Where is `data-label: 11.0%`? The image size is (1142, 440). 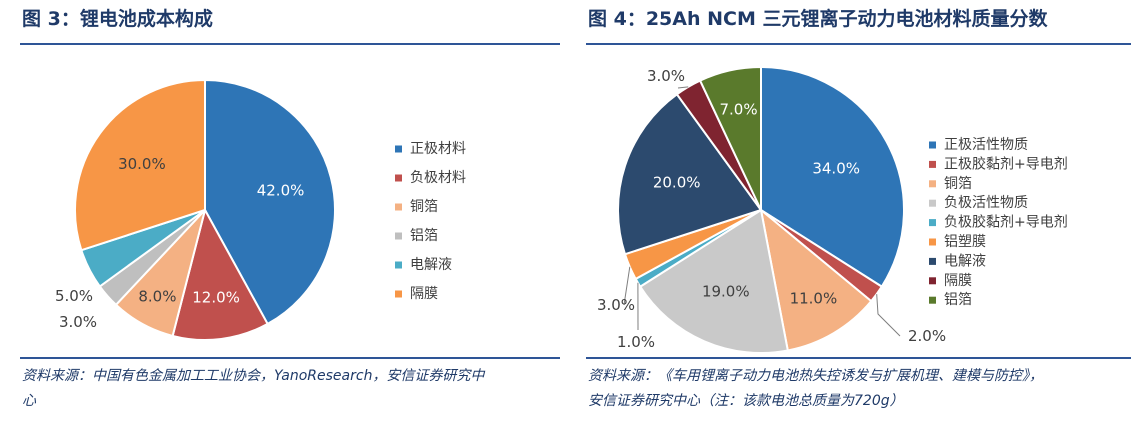 data-label: 11.0% is located at coordinates (814, 299).